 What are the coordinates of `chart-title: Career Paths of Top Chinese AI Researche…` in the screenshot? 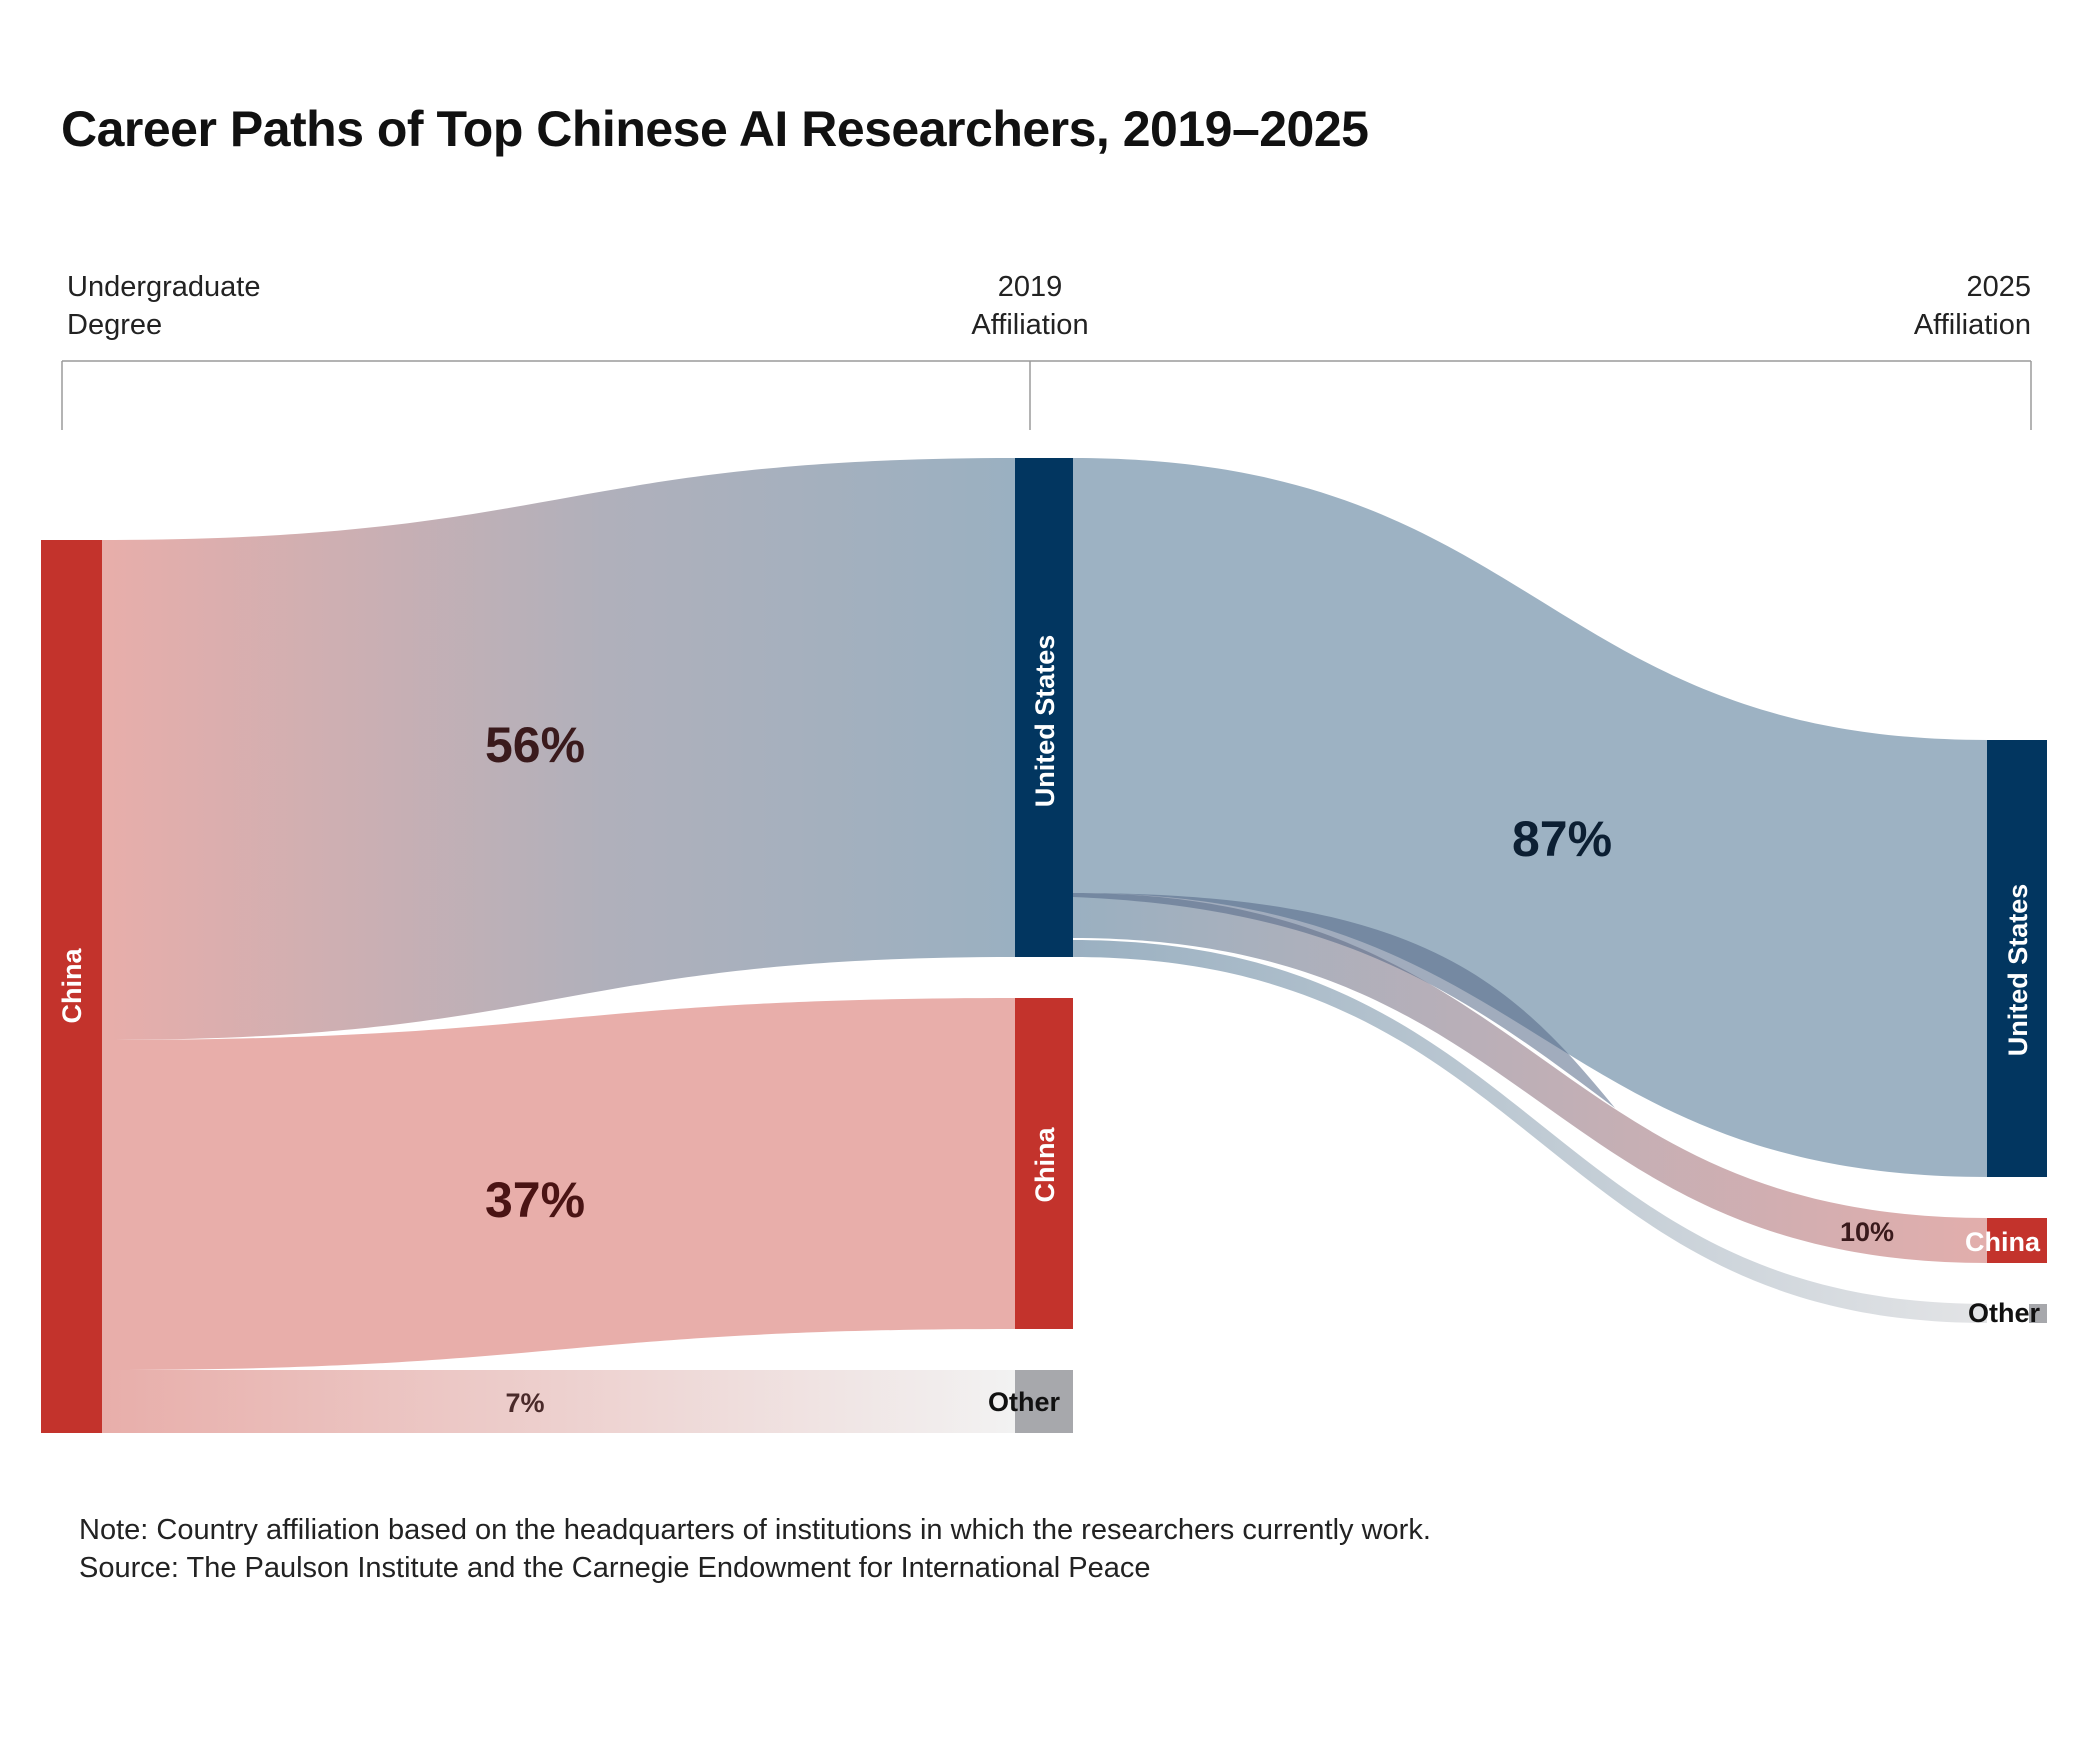 It's located at (715, 129).